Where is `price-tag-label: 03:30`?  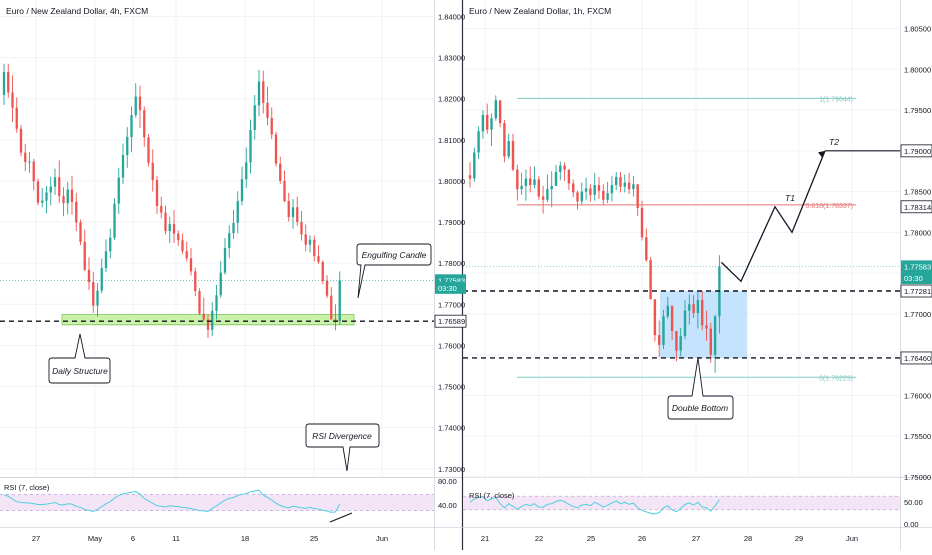 price-tag-label: 03:30 is located at coordinates (447, 288).